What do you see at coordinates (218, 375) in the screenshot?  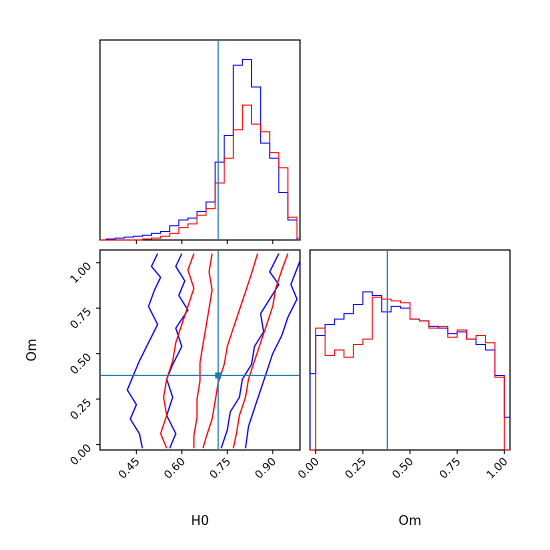 I see `contour-truth-point` at bounding box center [218, 375].